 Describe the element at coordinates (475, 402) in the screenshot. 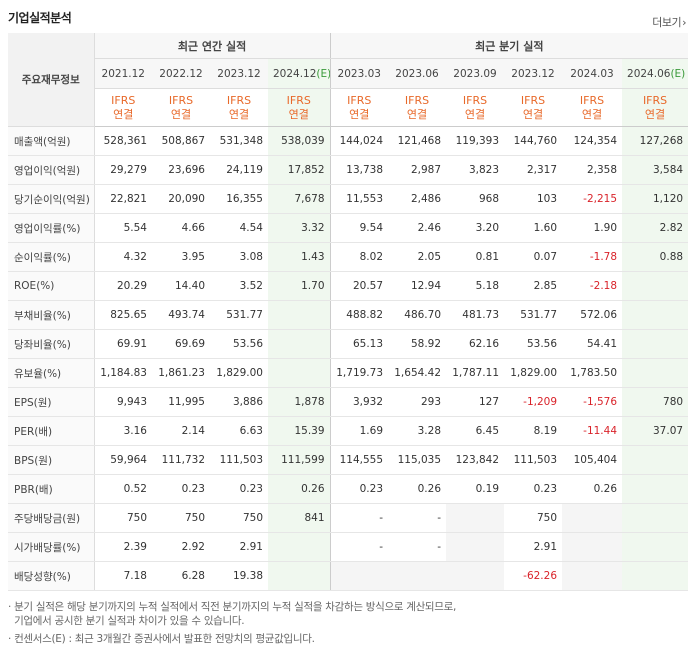

I see `table-cell: 127` at that location.